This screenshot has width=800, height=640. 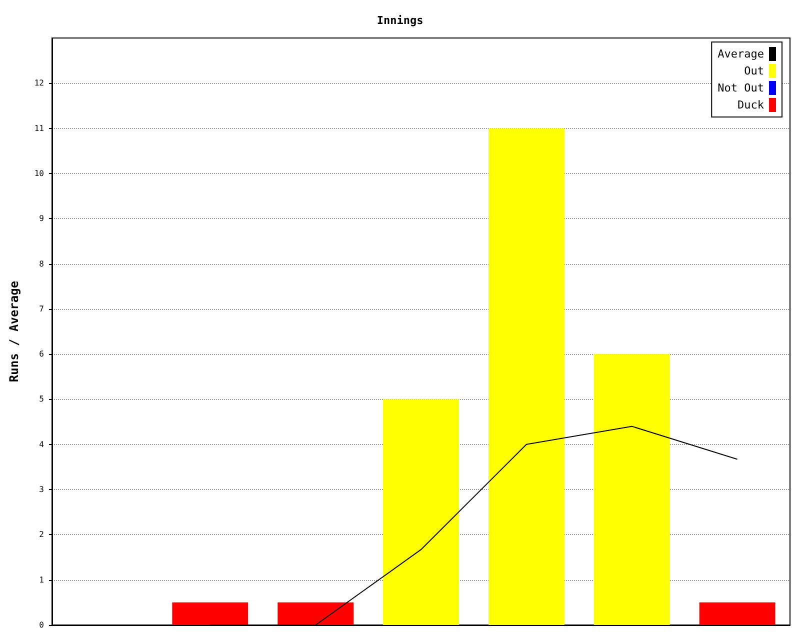 I want to click on y-axis-title: Runs / Average, so click(x=14, y=331).